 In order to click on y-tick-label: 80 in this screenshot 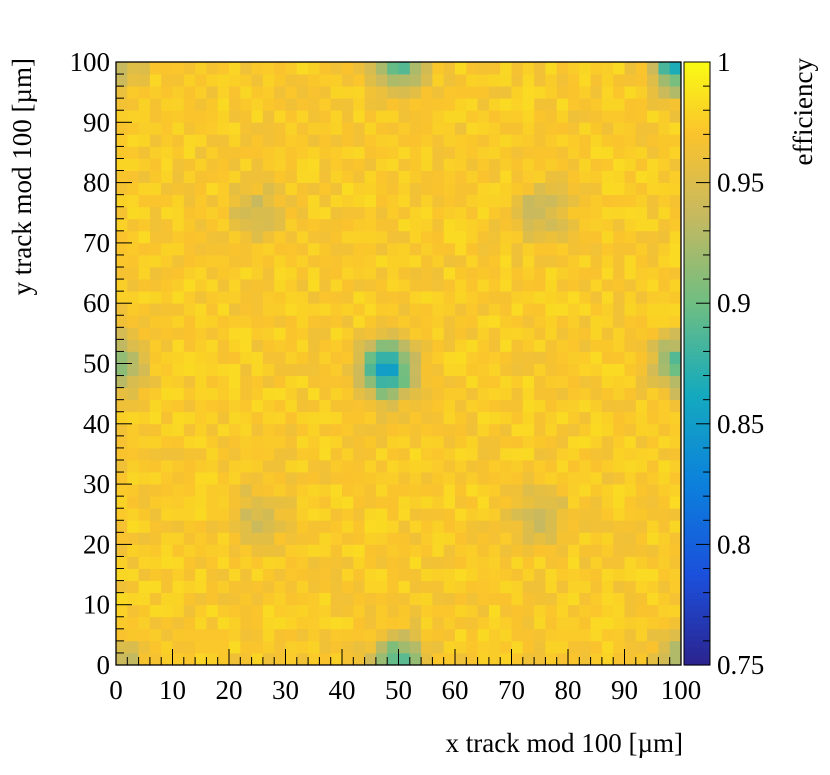, I will do `click(96, 183)`.